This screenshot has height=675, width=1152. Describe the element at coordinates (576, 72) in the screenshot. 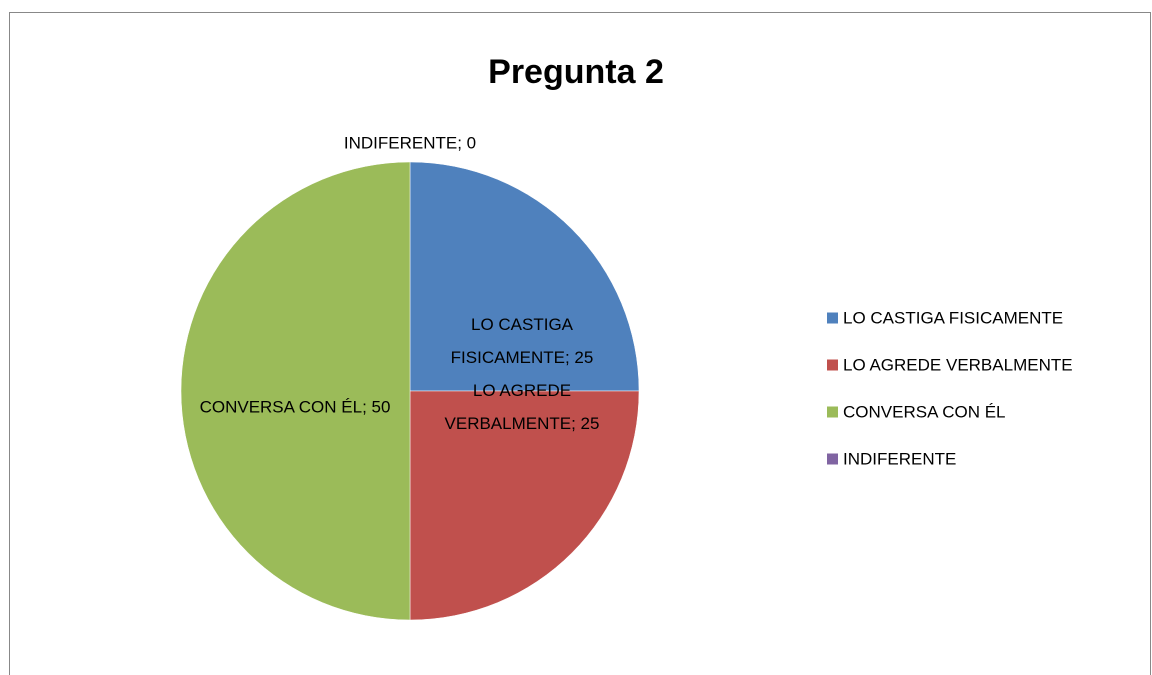

I see `chart-title: Pregunta 2` at that location.